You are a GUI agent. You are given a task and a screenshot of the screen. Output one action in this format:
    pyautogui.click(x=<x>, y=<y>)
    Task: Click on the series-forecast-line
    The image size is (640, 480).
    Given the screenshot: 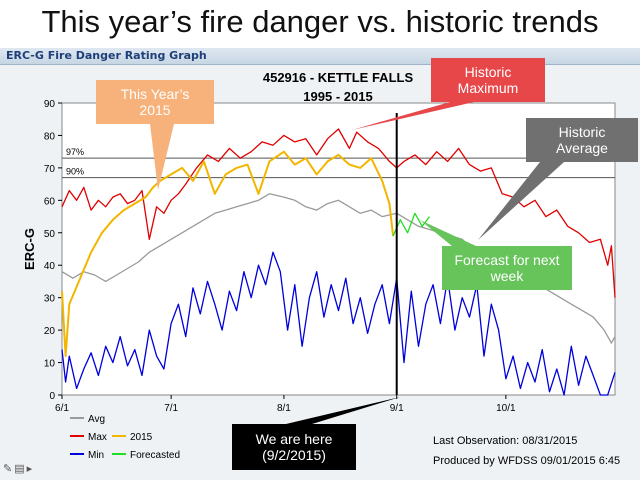 What is the action you would take?
    pyautogui.click(x=411, y=224)
    